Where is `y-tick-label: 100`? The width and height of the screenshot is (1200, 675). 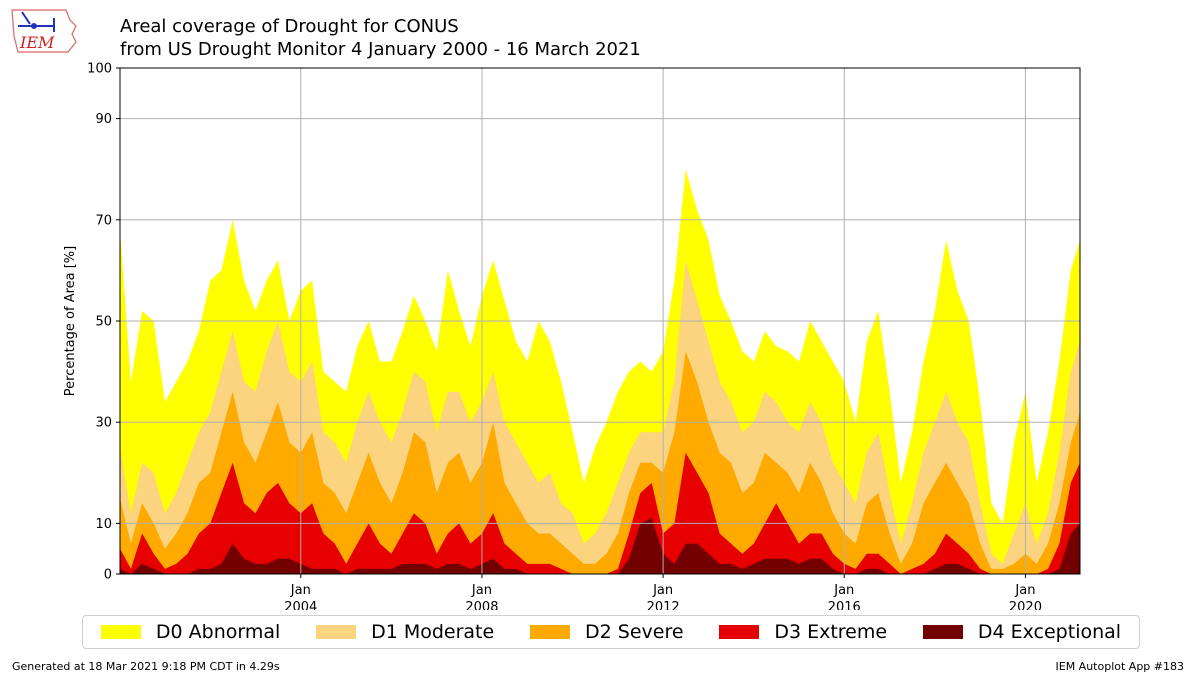
y-tick-label: 100 is located at coordinates (99, 69).